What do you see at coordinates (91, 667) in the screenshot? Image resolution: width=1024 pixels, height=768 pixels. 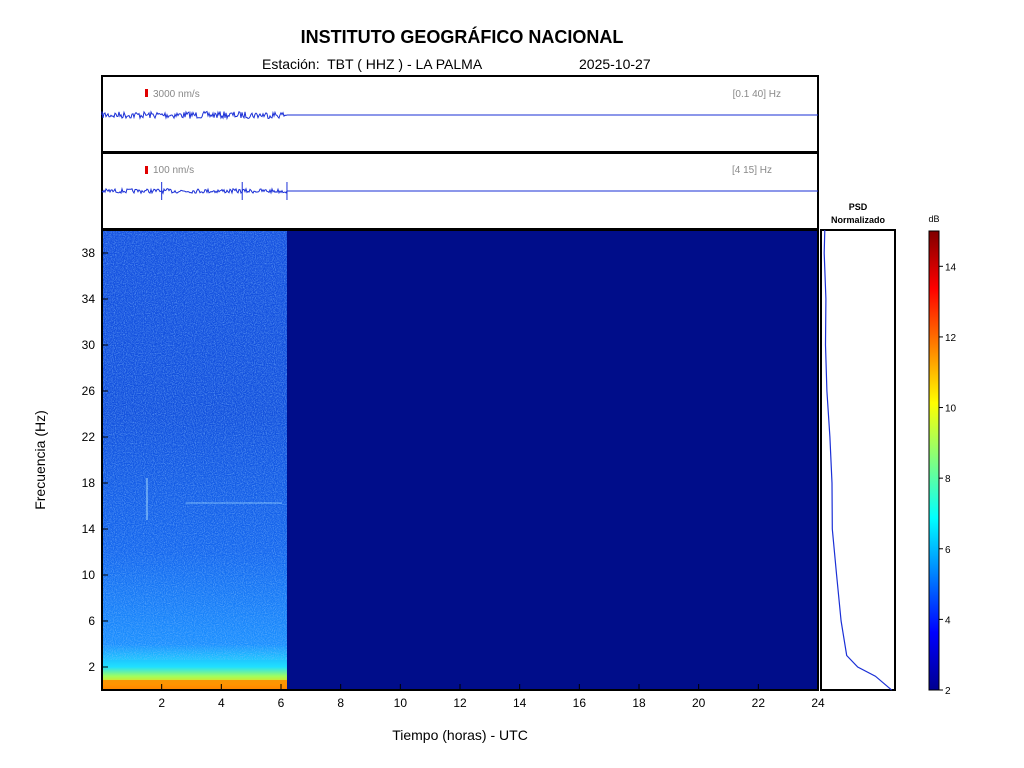 I see `y-tick-label: 2` at bounding box center [91, 667].